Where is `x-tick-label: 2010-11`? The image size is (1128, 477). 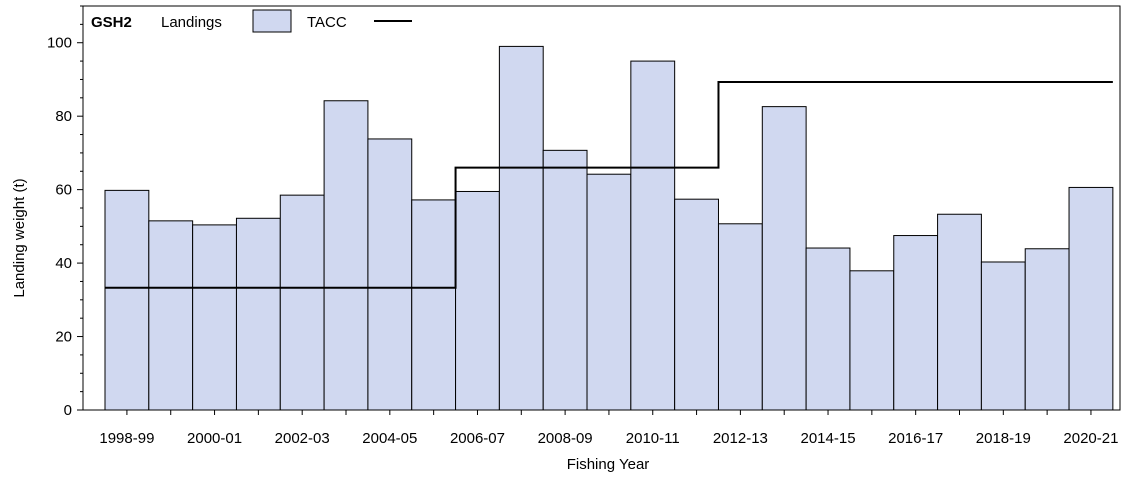 x-tick-label: 2010-11 is located at coordinates (653, 438).